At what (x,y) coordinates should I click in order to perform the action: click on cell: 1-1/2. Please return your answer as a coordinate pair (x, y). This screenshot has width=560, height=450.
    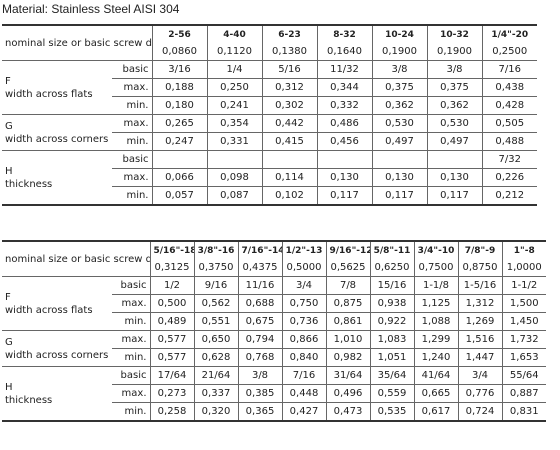
    Looking at the image, I should click on (523, 285).